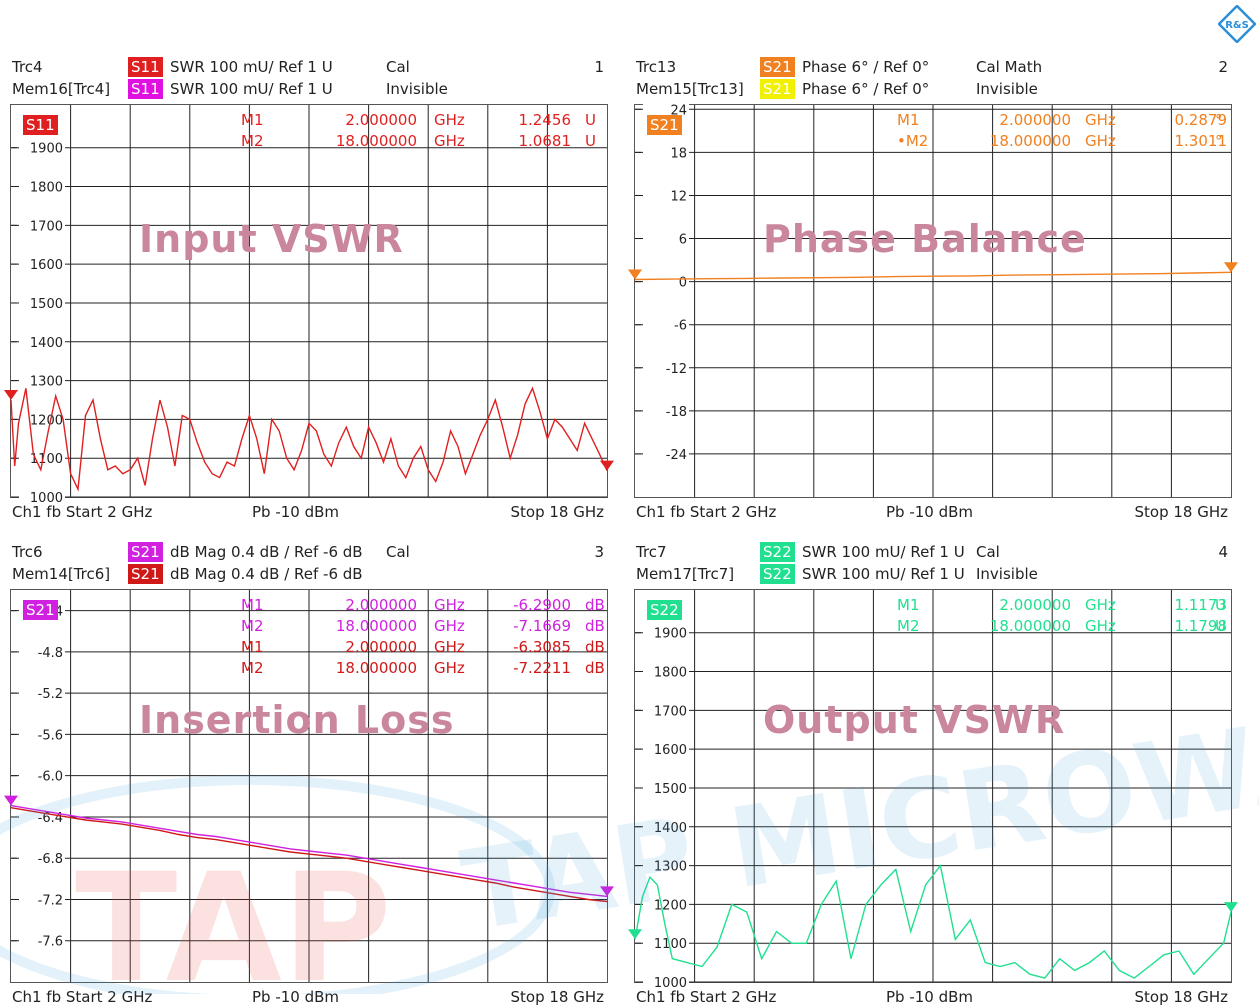  What do you see at coordinates (545, 141) in the screenshot?
I see `marker-value: 1.0681` at bounding box center [545, 141].